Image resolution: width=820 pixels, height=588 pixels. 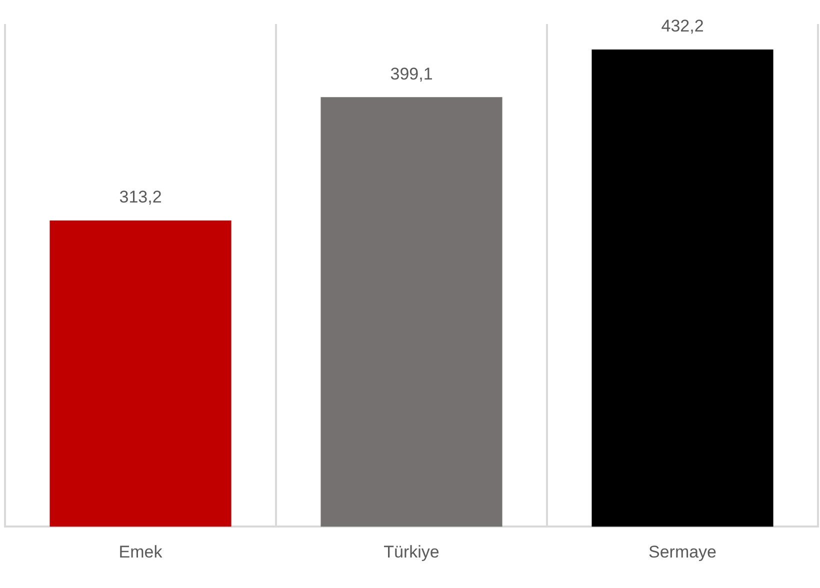 I want to click on x-tick-label: Emek, so click(x=140, y=552).